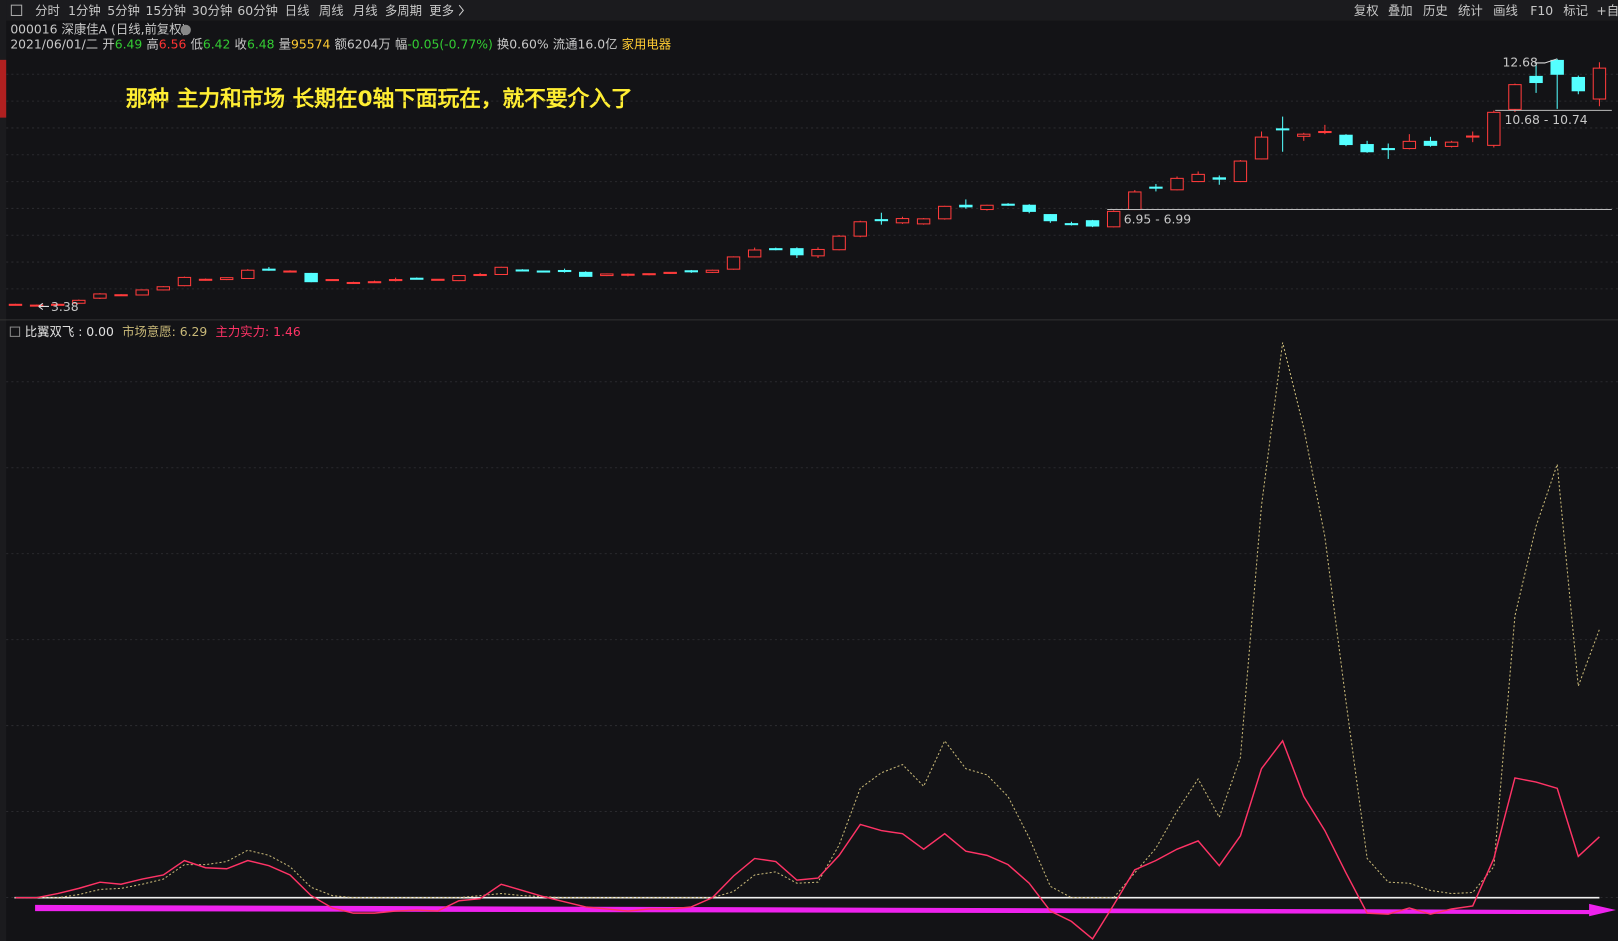  What do you see at coordinates (825, 910) in the screenshot?
I see `trend-arrow` at bounding box center [825, 910].